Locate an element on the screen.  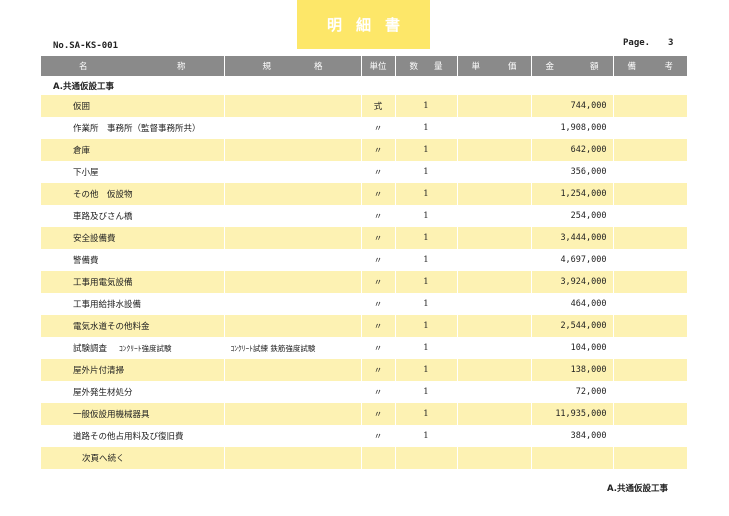
item-amount: 104,000 is located at coordinates (572, 348).